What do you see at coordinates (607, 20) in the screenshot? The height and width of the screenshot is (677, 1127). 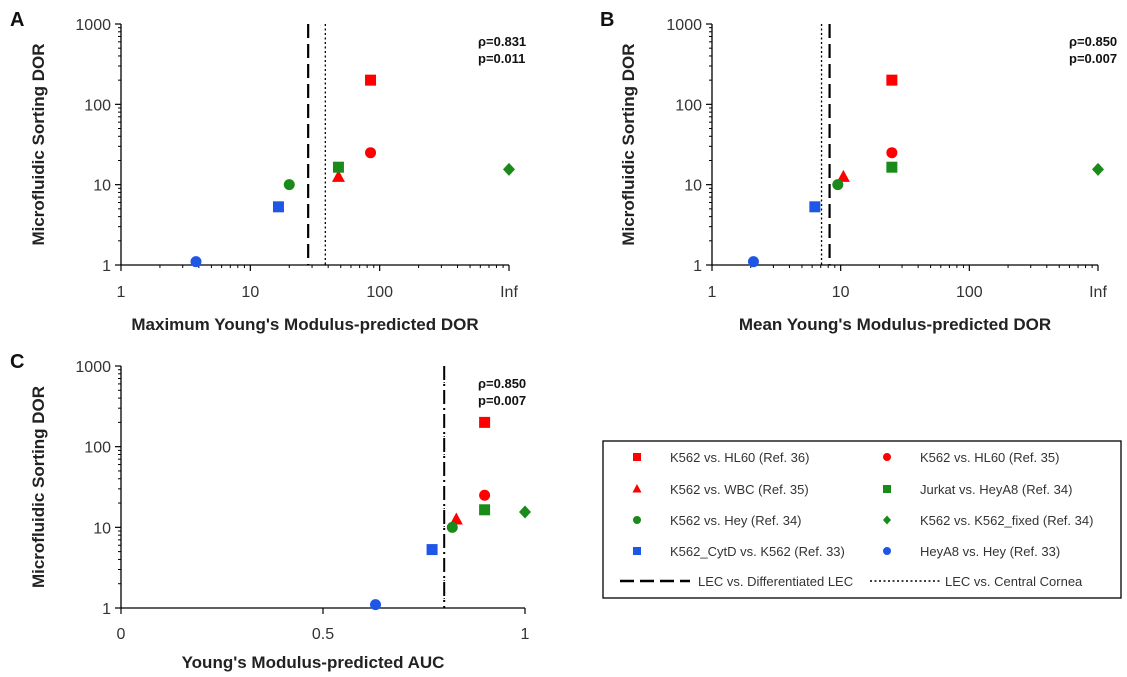 I see `panel-letter-b: B` at bounding box center [607, 20].